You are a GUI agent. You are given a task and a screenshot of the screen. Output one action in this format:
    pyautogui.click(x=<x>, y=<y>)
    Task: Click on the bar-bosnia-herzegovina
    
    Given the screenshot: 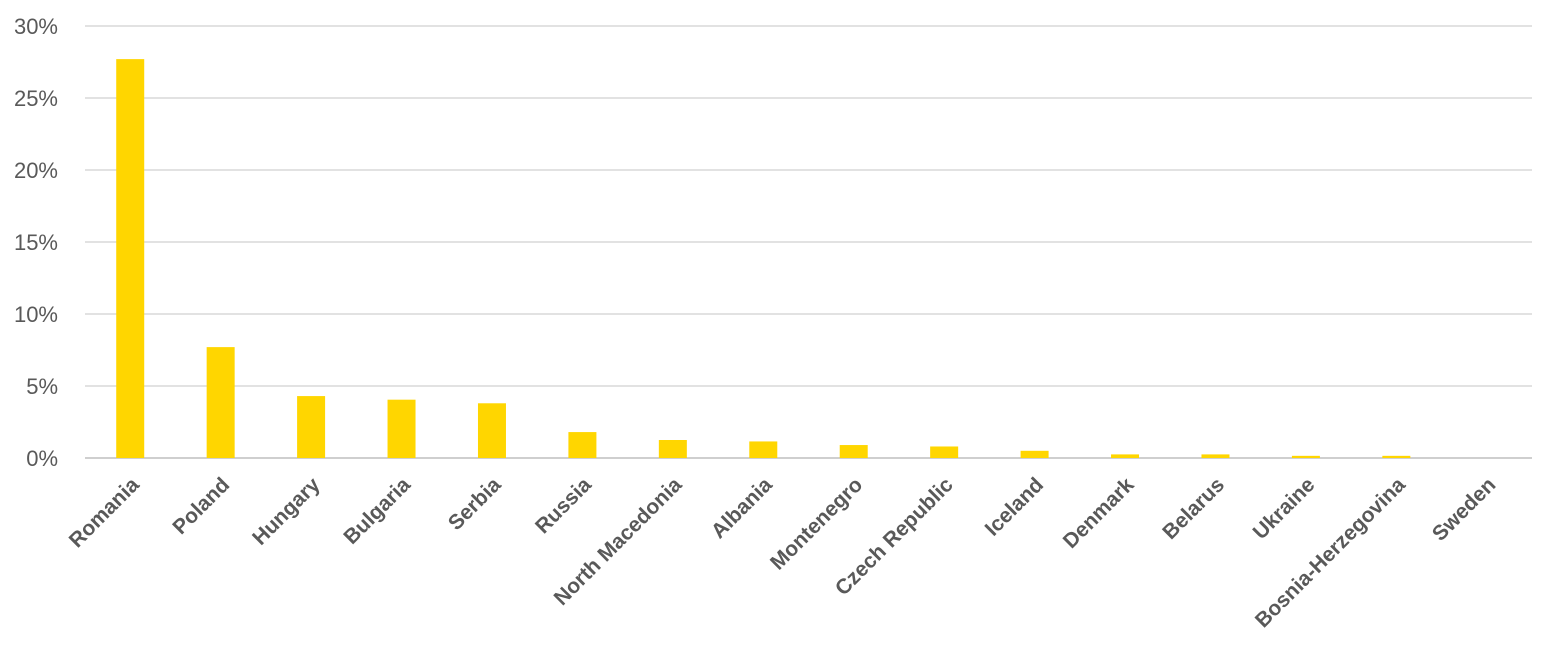 What is the action you would take?
    pyautogui.click(x=1396, y=456)
    